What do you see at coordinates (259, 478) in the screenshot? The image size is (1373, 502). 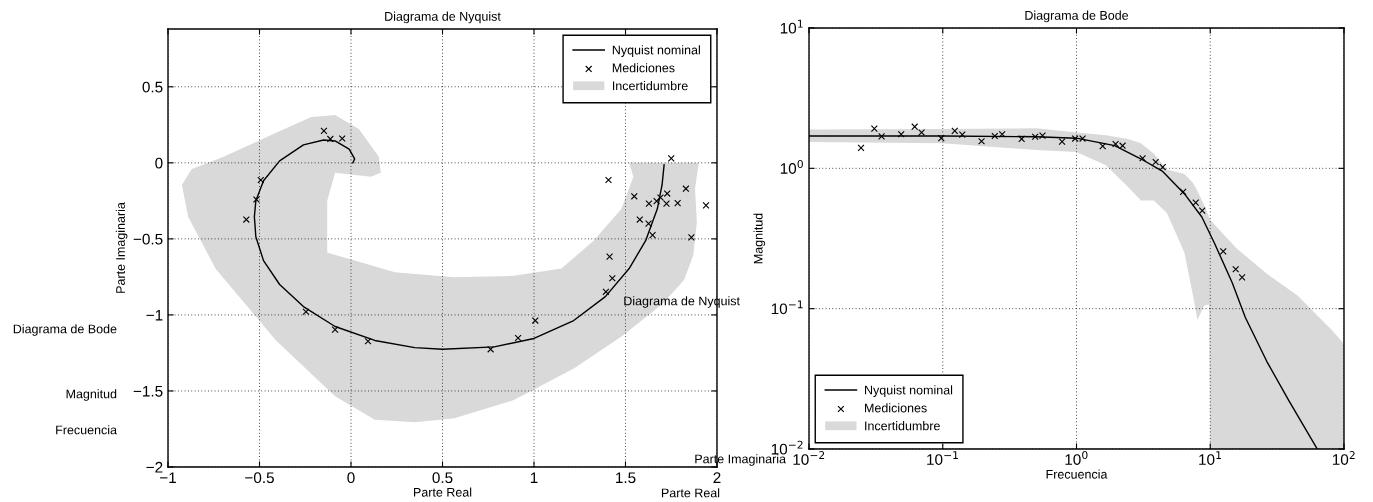 I see `x-tick-label: −0.5` at bounding box center [259, 478].